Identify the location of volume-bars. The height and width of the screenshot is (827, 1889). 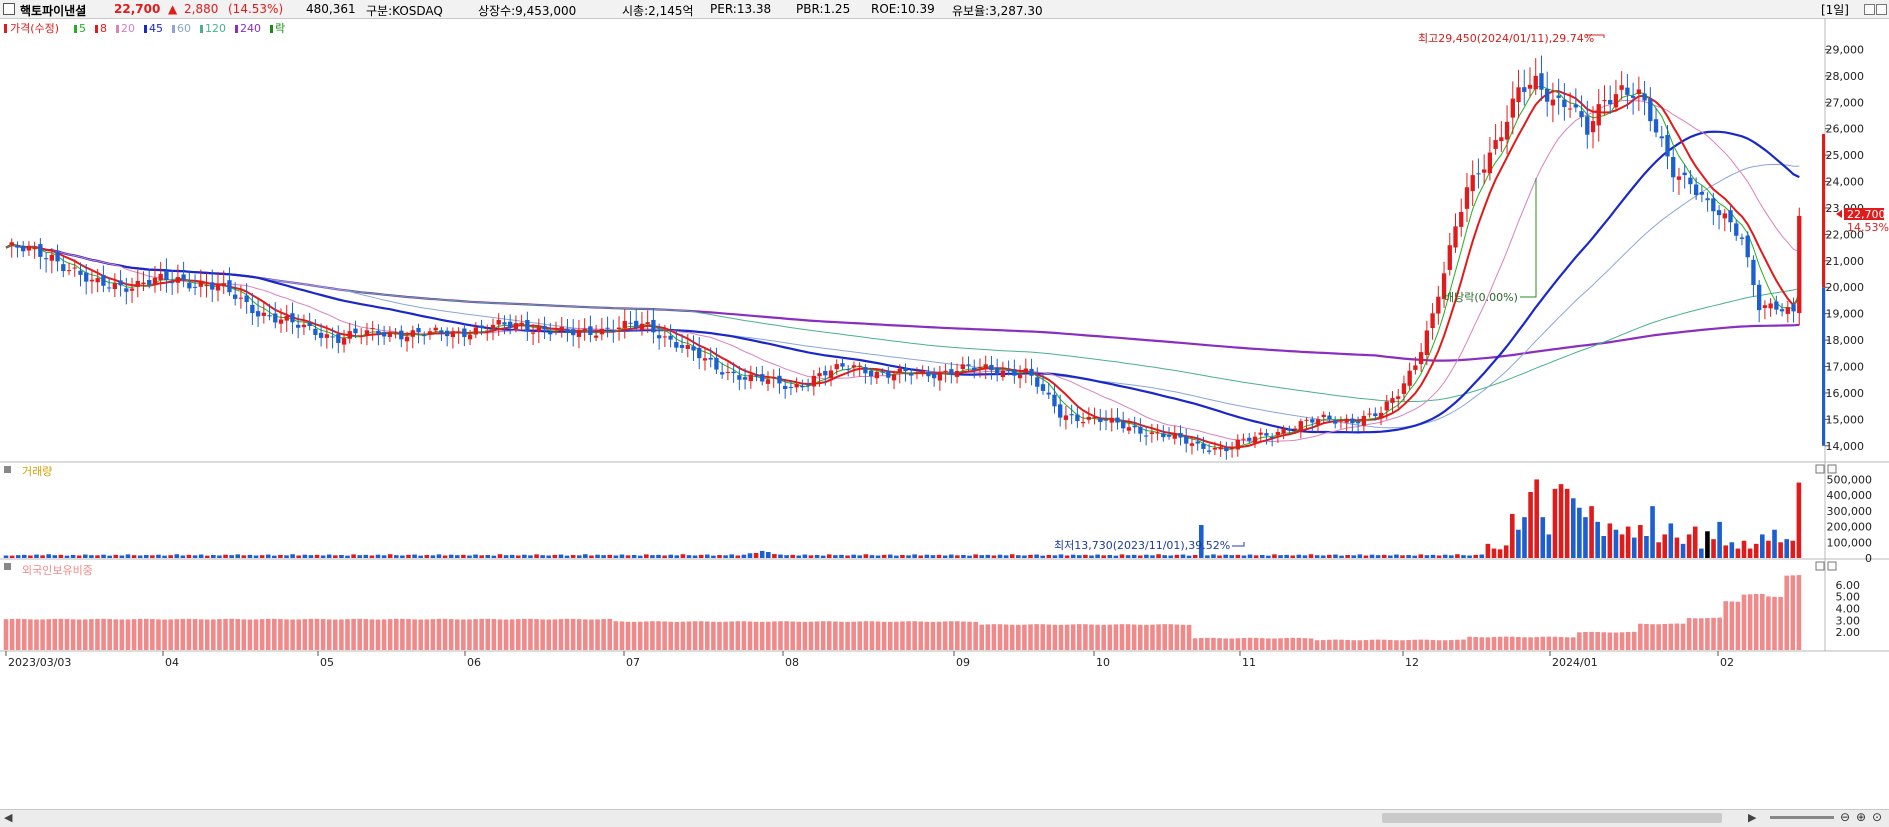
(902, 518).